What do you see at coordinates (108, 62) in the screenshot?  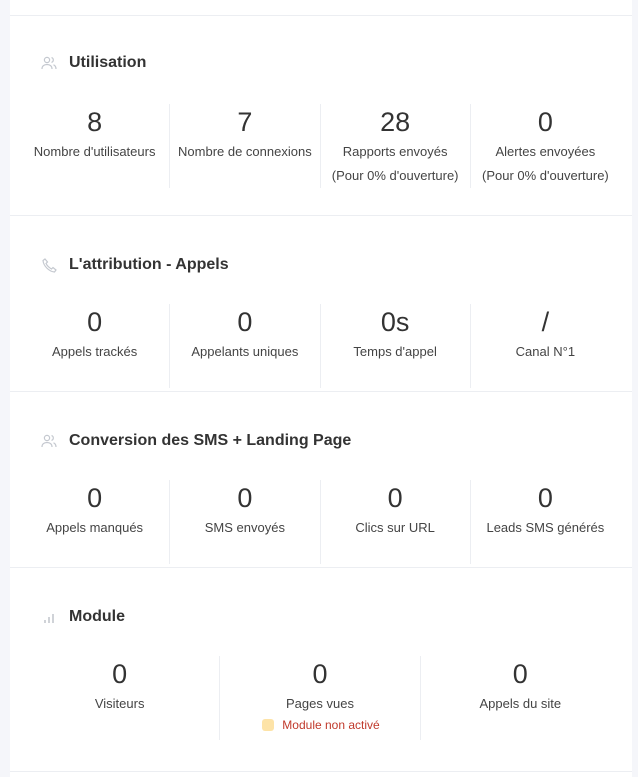 I see `section-title: Utilisation` at bounding box center [108, 62].